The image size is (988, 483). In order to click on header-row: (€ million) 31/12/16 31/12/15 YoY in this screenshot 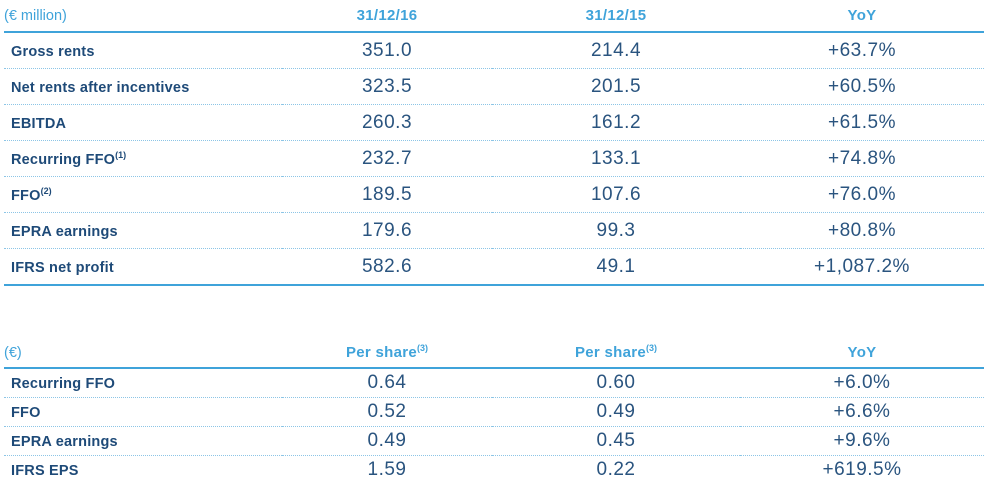, I will do `click(494, 19)`.